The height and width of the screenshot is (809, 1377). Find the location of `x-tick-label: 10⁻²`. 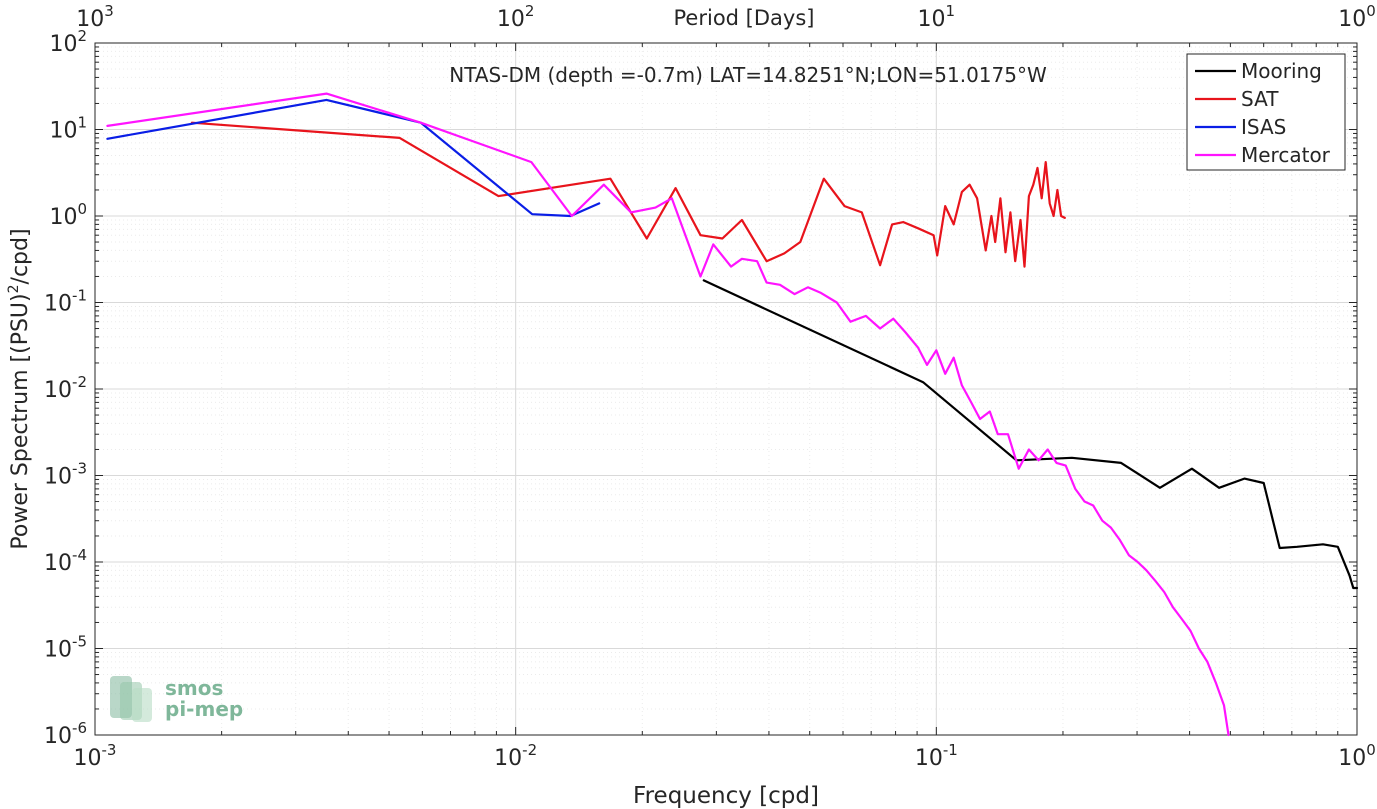

x-tick-label: 10⁻² is located at coordinates (515, 756).